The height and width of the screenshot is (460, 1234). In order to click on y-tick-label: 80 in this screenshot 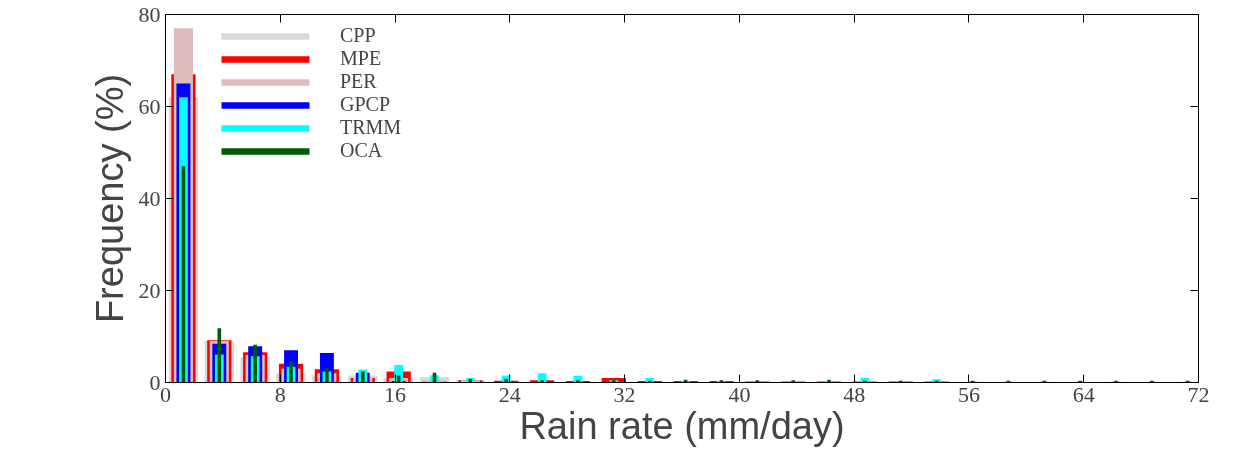, I will do `click(149, 14)`.